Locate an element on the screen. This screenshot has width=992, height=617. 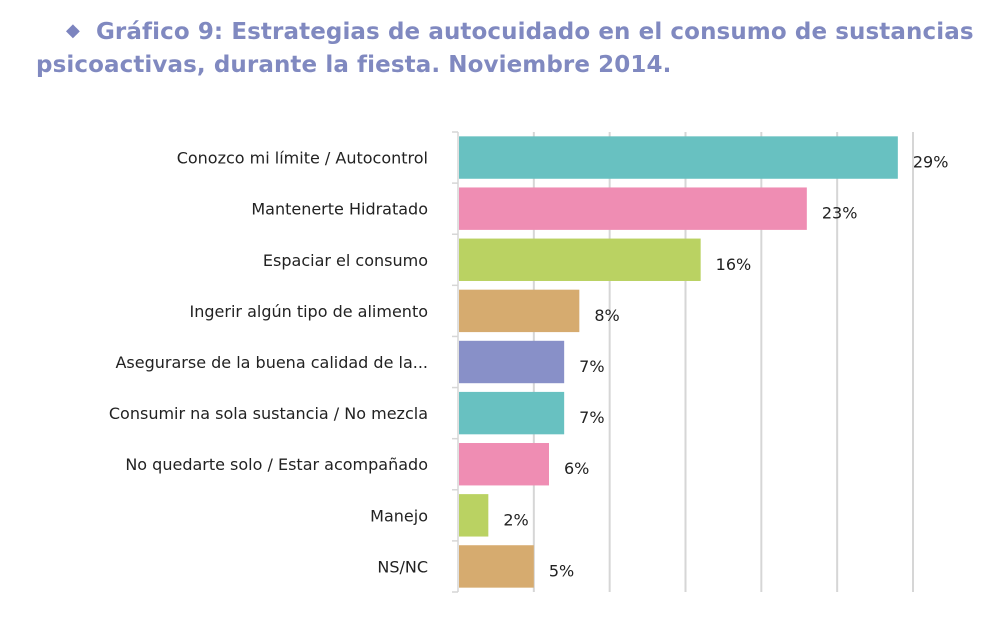
category-label: Espaciar el consumo is located at coordinates (345, 260).